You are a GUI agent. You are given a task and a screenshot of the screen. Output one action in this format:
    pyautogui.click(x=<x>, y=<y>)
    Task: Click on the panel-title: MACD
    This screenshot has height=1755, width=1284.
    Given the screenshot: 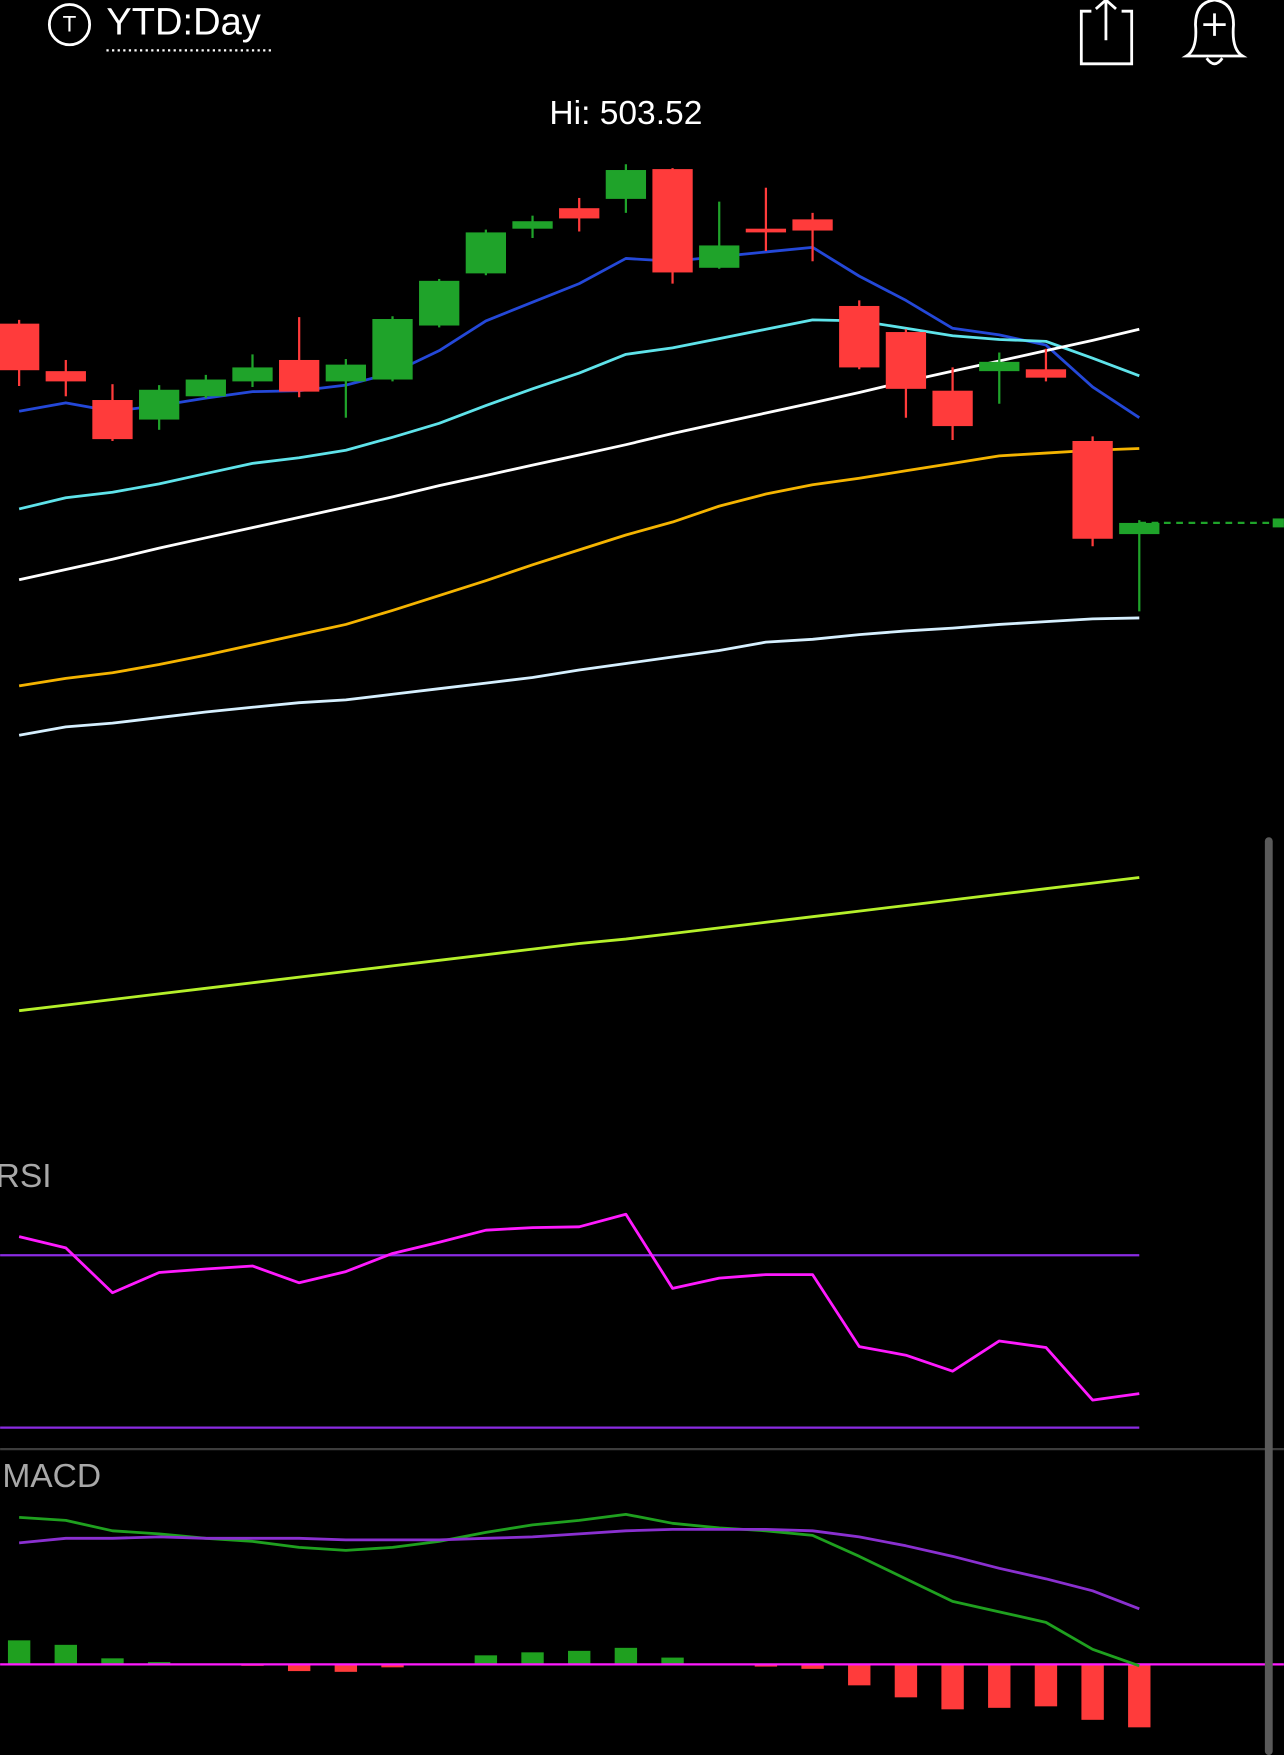 What is the action you would take?
    pyautogui.click(x=51, y=1476)
    